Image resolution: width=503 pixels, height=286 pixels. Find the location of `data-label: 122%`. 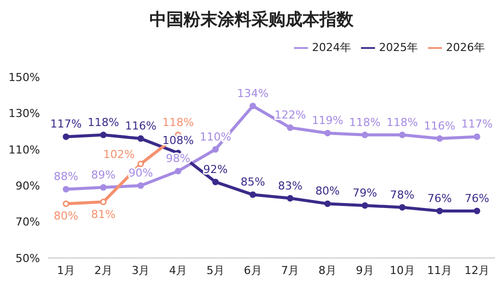

data-label: 122% is located at coordinates (290, 115).